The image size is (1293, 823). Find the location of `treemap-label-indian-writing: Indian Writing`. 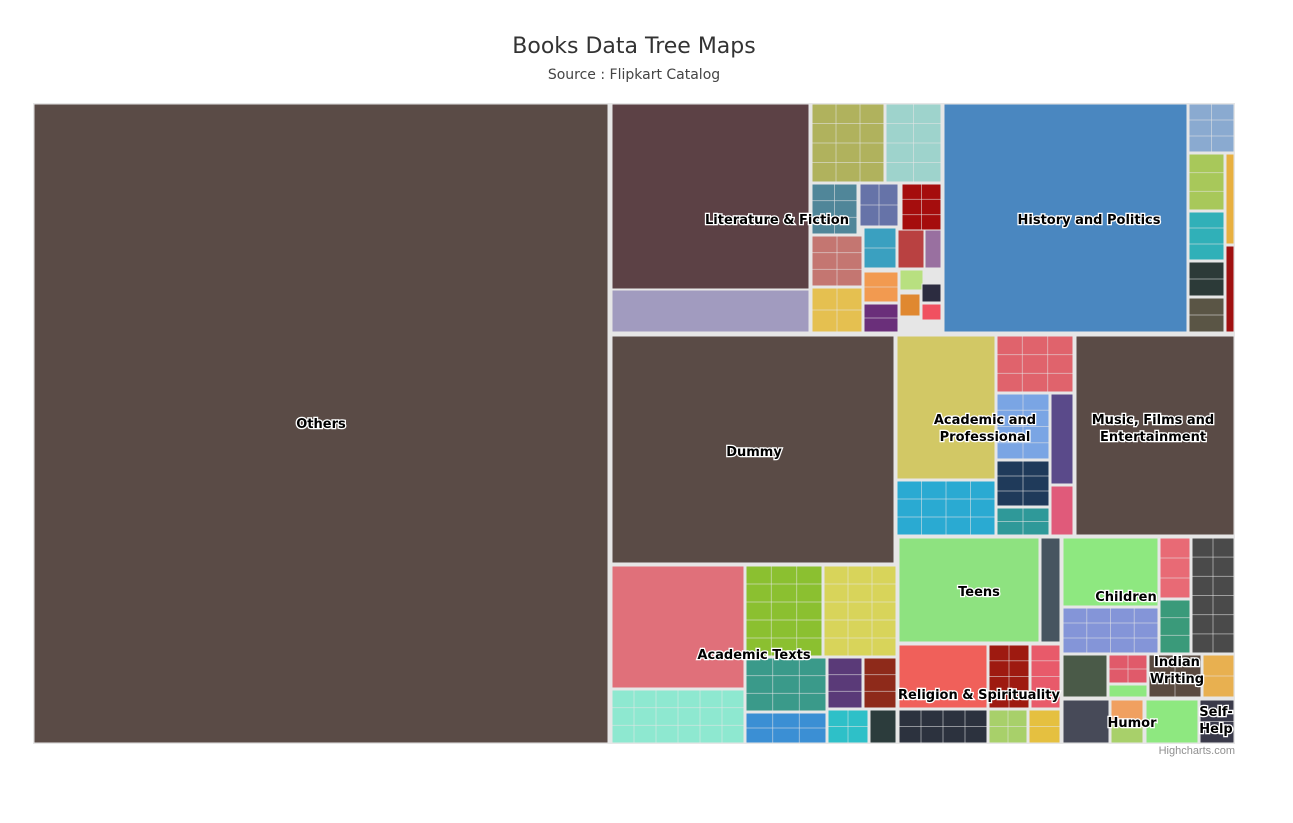

treemap-label-indian-writing: Indian Writing is located at coordinates (1177, 671).